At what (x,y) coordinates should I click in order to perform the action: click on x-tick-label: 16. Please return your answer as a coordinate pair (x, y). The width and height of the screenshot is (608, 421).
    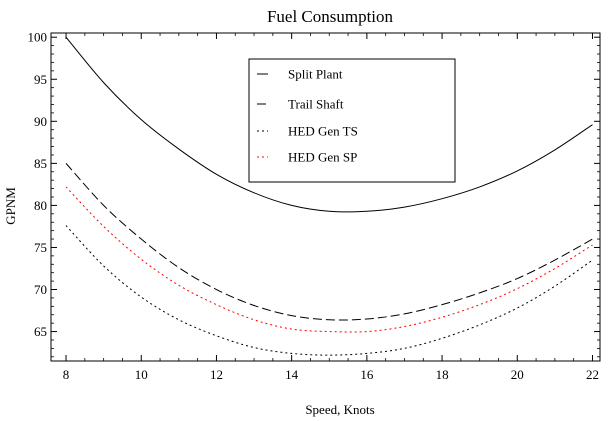
    Looking at the image, I should click on (367, 374).